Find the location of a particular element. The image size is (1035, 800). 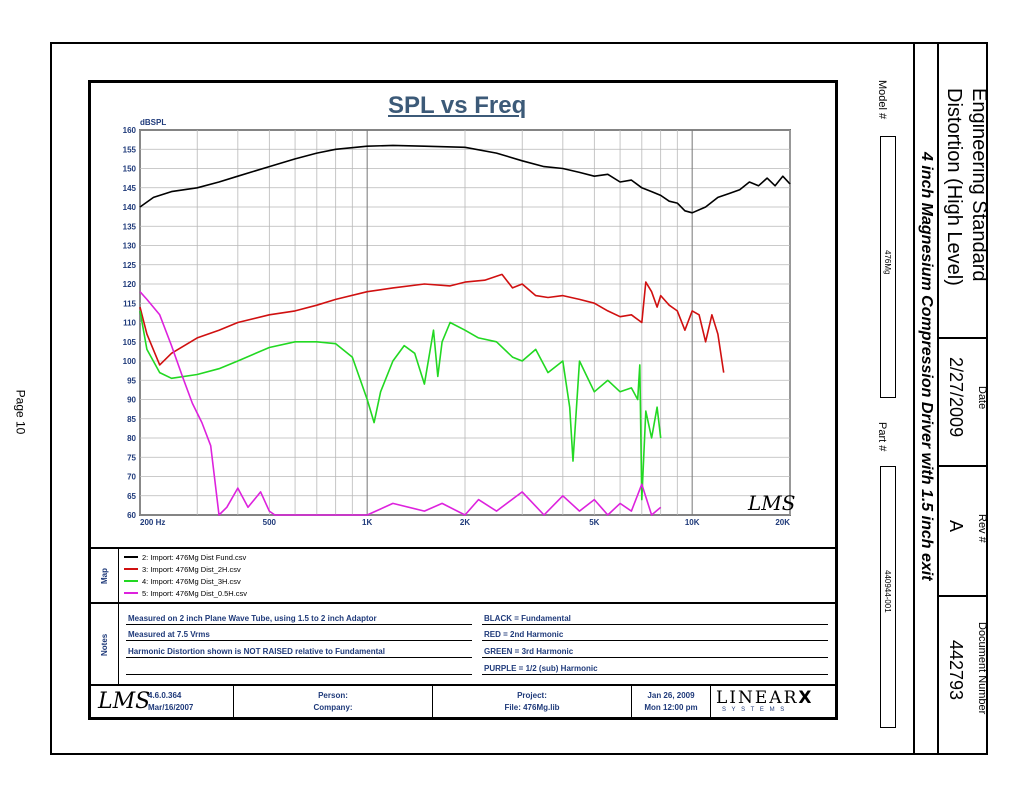

legend-text: 4: Import: 476Mg Dist_3H.csv is located at coordinates (191, 581).